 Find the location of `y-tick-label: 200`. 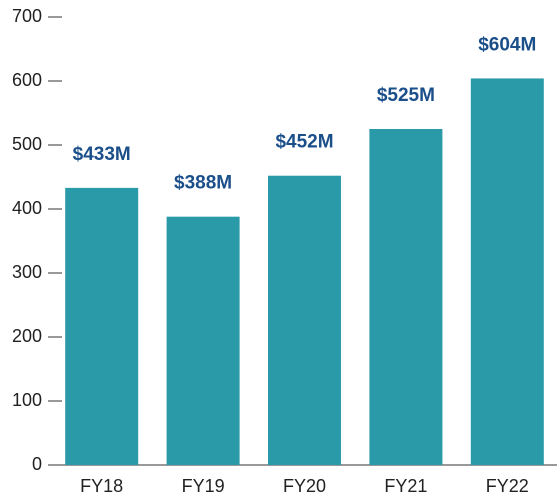

y-tick-label: 200 is located at coordinates (27, 336).